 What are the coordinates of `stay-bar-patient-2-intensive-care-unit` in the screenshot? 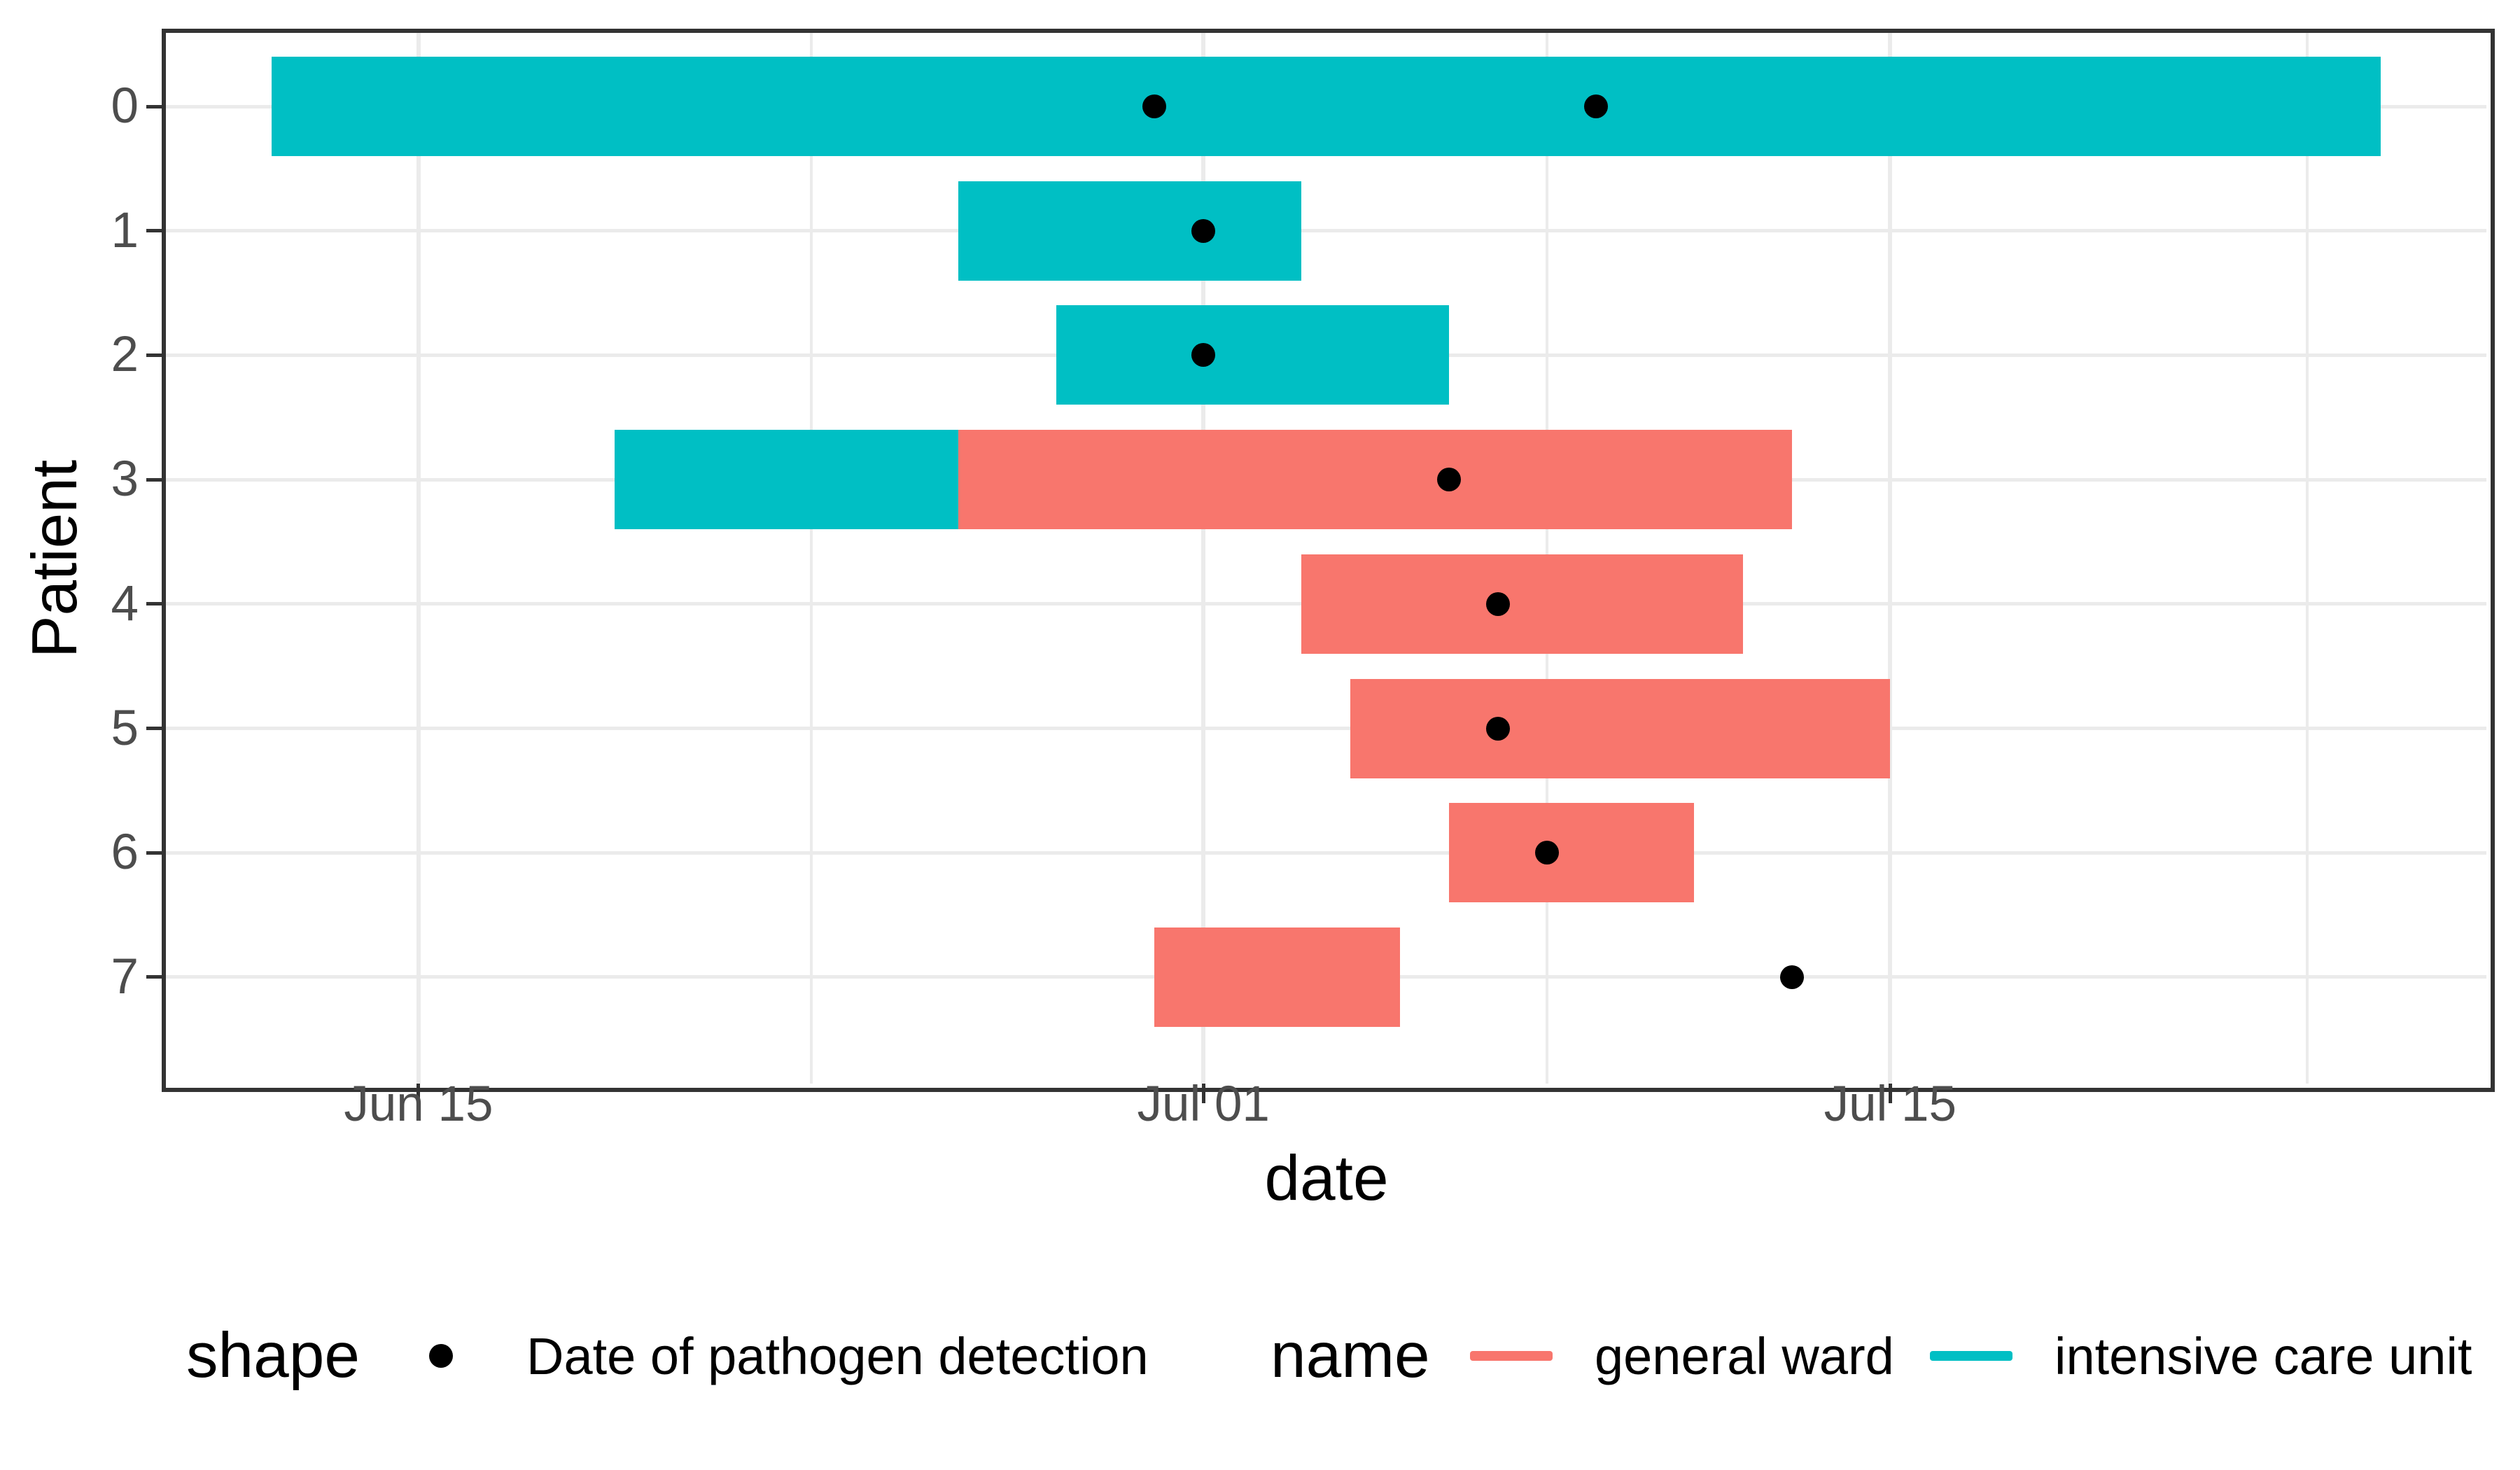 It's located at (1252, 355).